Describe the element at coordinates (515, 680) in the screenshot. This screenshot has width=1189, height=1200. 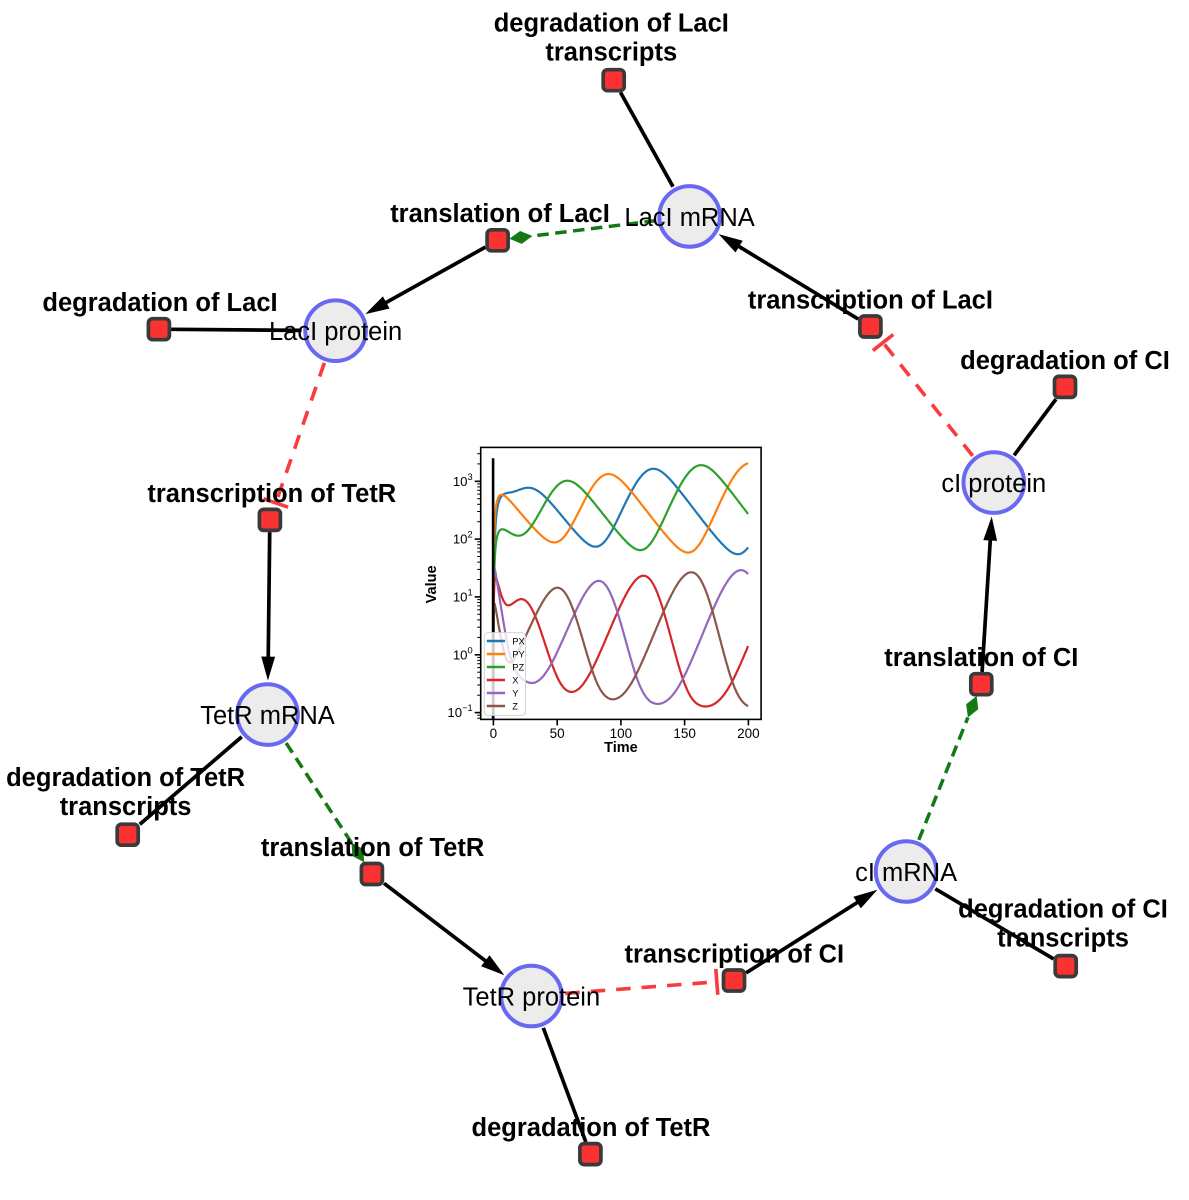
I see `svg-text: X` at that location.